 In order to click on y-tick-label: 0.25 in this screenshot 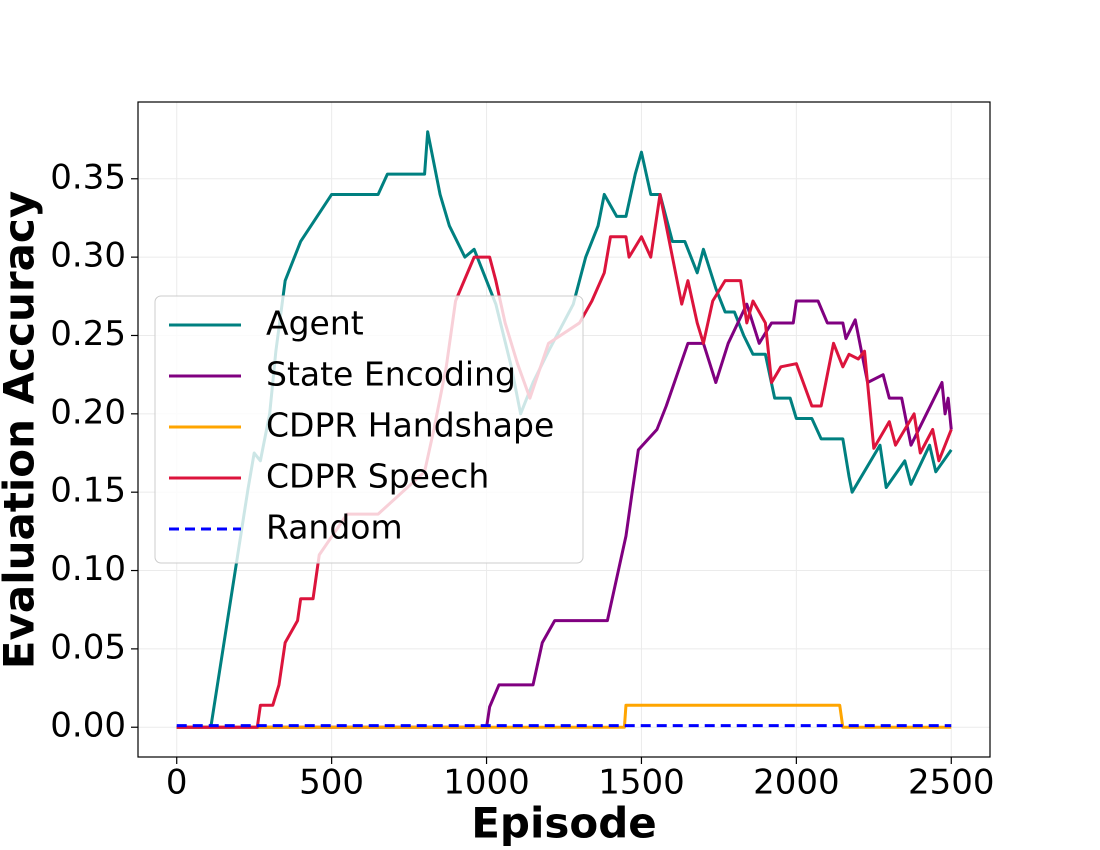, I will do `click(88, 334)`.